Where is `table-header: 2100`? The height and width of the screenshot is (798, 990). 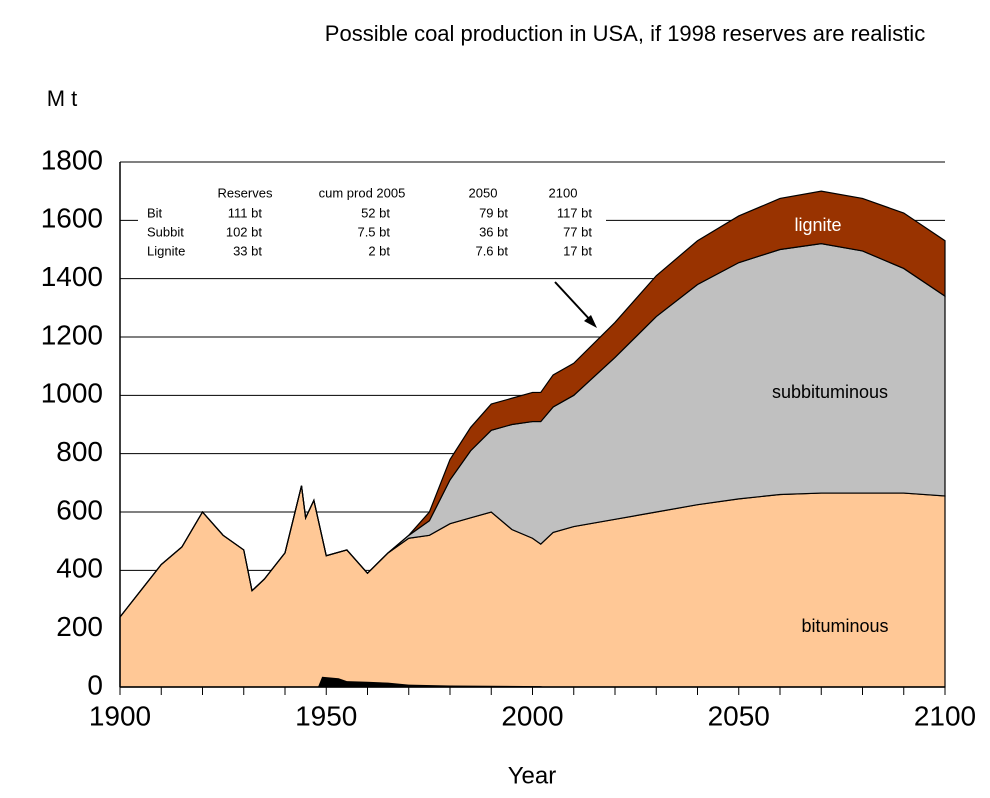
table-header: 2100 is located at coordinates (563, 192).